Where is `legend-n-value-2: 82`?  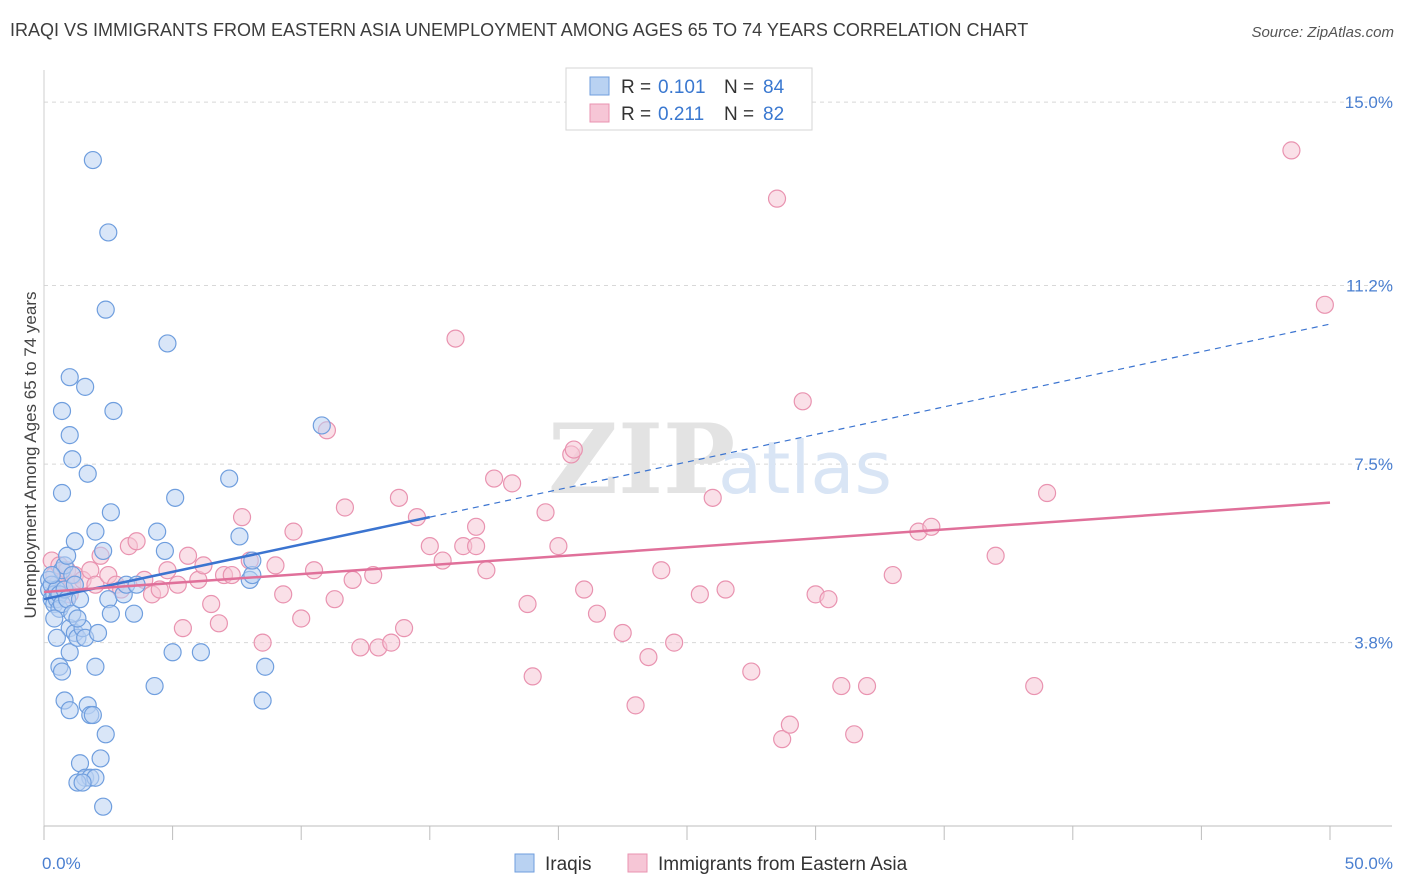 legend-n-value-2: 82 is located at coordinates (773, 114).